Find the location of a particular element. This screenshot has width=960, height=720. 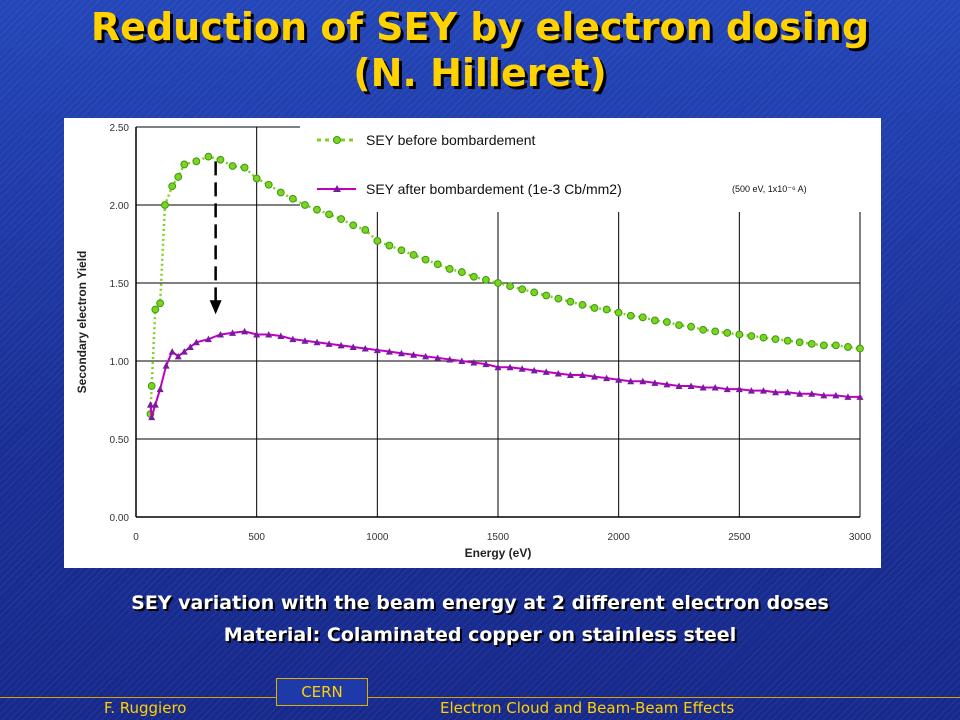

x-tick-label: 1000 is located at coordinates (377, 537).